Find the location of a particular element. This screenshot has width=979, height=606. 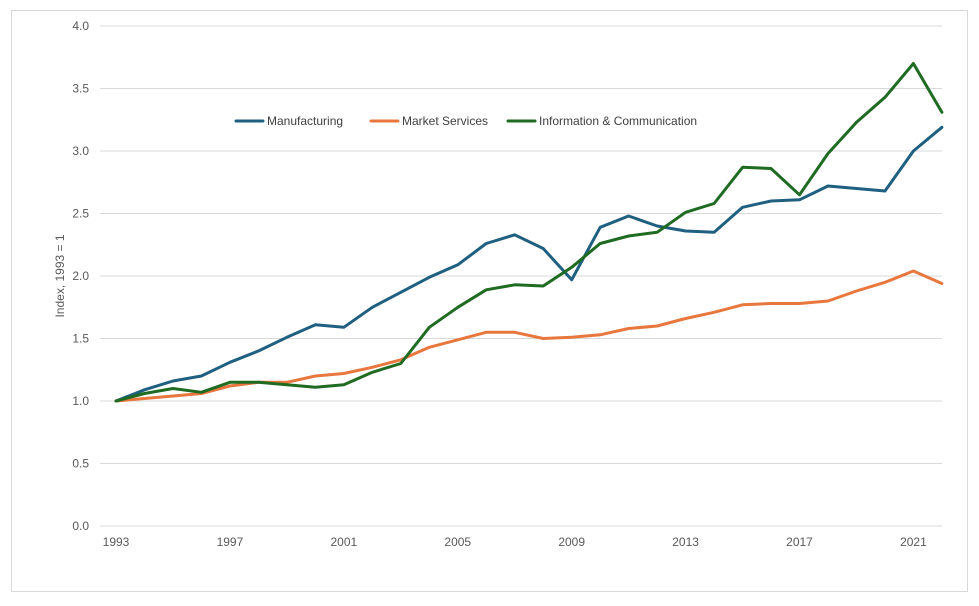

legend-label-manufacturing: Manufacturing is located at coordinates (305, 121).